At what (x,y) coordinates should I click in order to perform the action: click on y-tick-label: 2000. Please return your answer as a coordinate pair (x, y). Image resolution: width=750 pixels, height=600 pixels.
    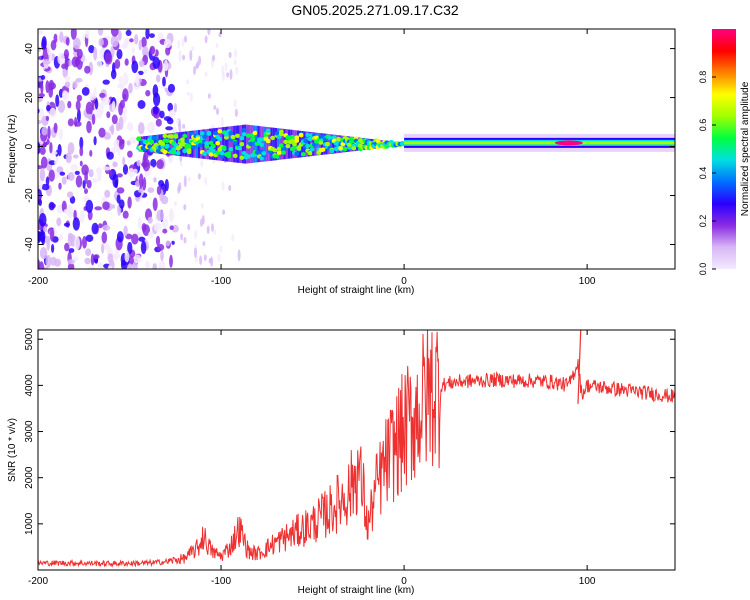
    Looking at the image, I should click on (29, 477).